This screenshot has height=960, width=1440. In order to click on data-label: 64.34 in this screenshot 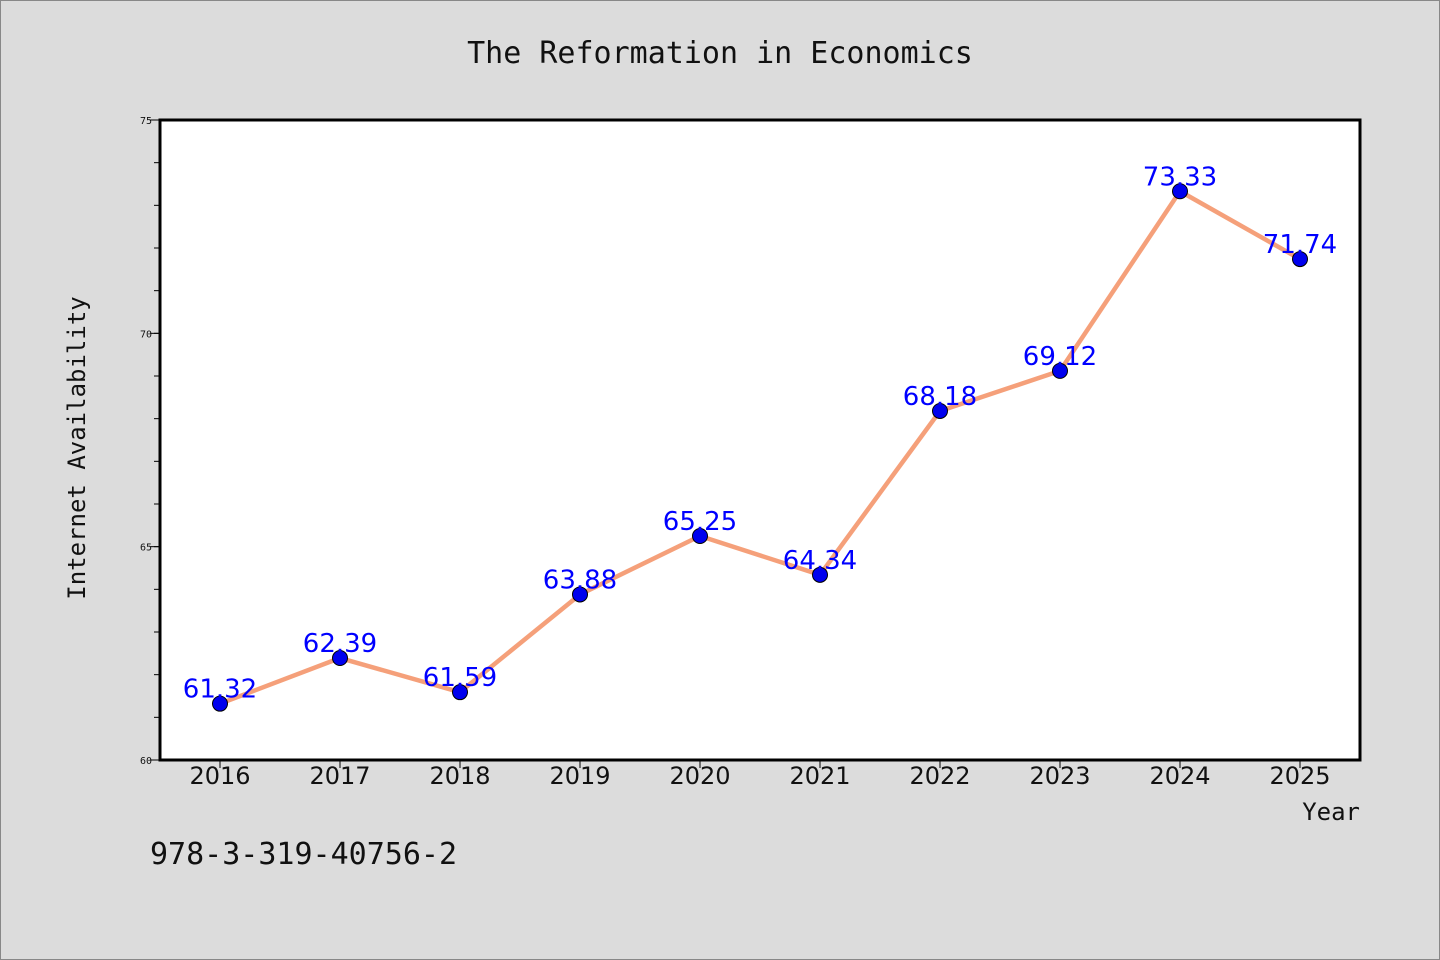, I will do `click(820, 561)`.